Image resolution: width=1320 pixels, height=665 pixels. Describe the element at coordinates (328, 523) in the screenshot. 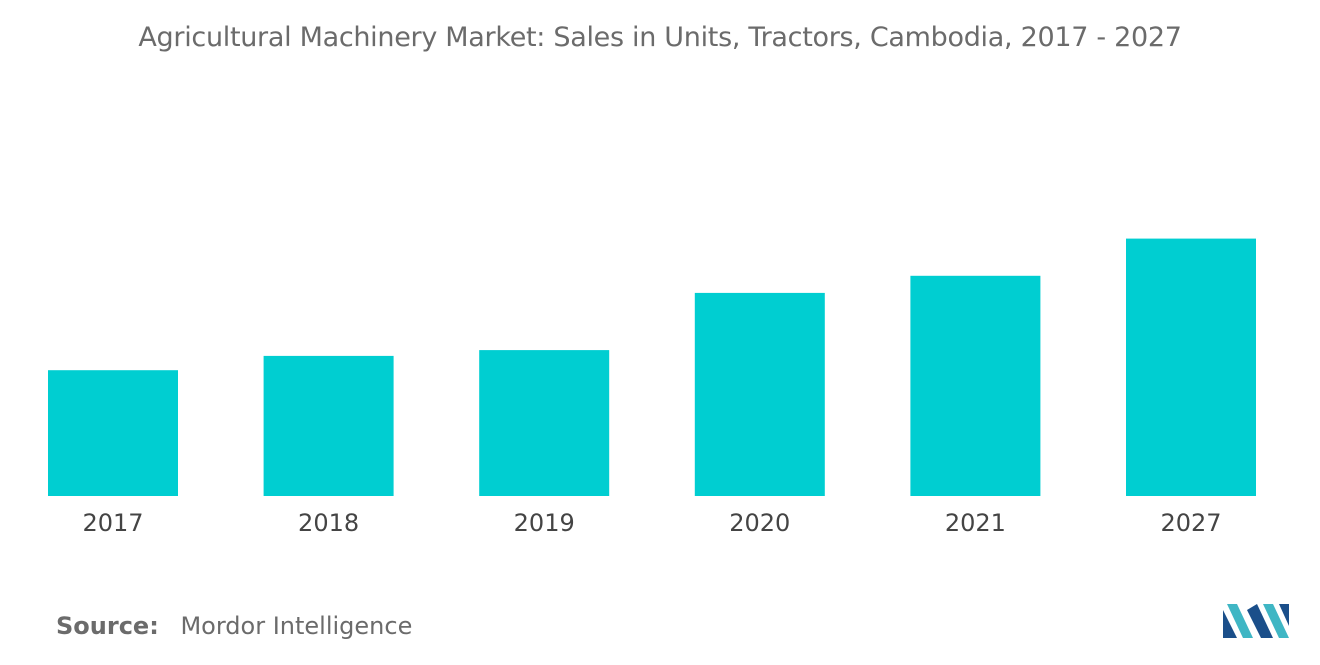

I see `x-tick-label-2018: 2018` at that location.